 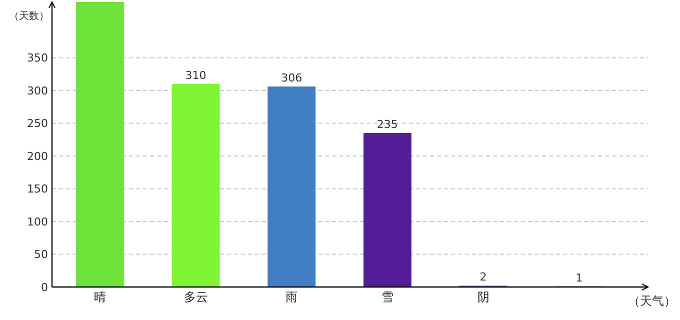 What do you see at coordinates (387, 125) in the screenshot?
I see `data-label: 235` at bounding box center [387, 125].